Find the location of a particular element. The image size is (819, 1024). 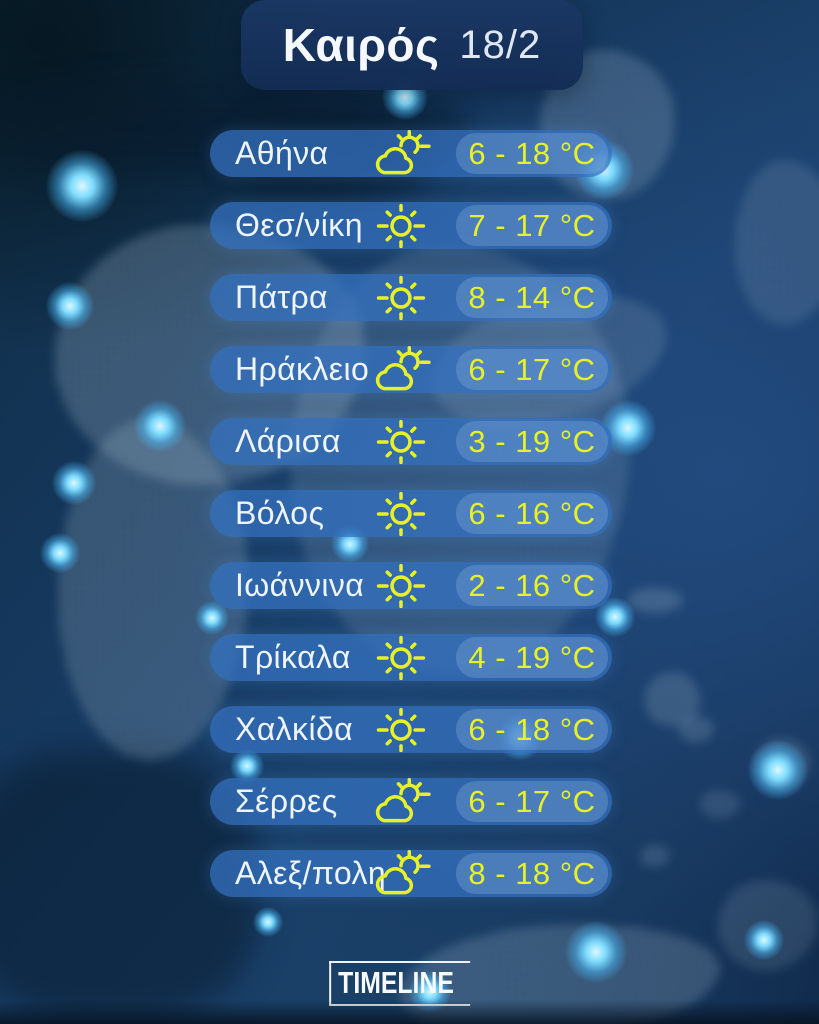

forecast-row-ioannina: Ιωάννινα 2 - 16 °C is located at coordinates (411, 585).